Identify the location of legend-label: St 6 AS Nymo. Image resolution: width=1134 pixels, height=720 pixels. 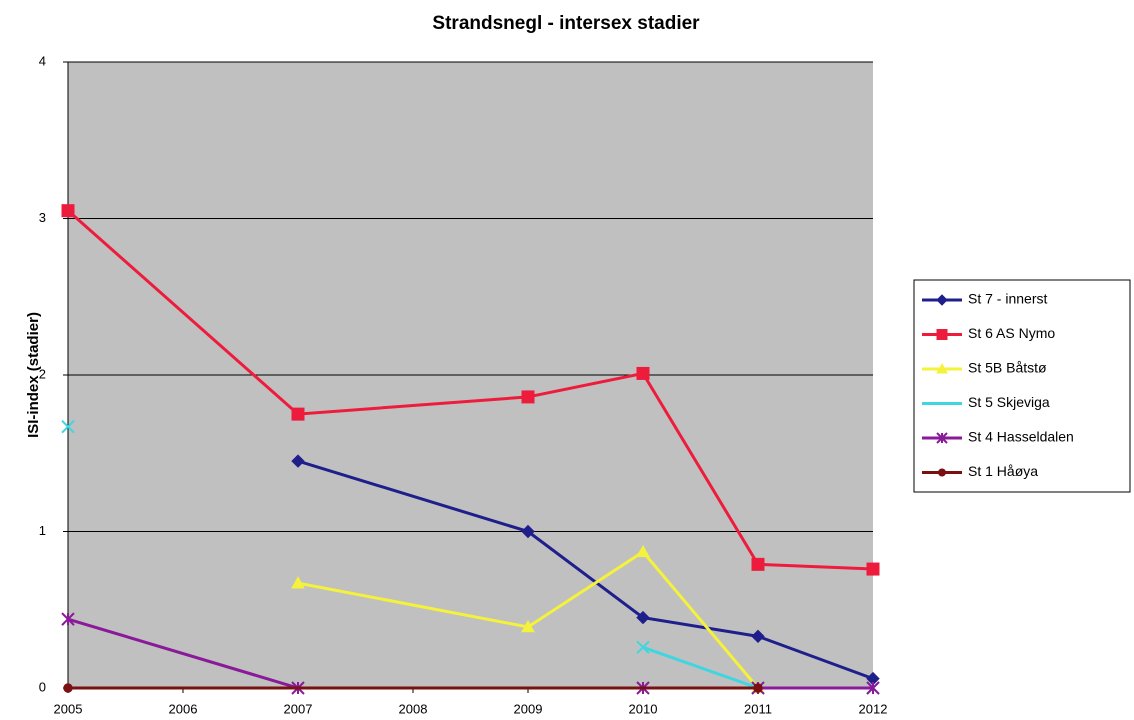
(1011, 333).